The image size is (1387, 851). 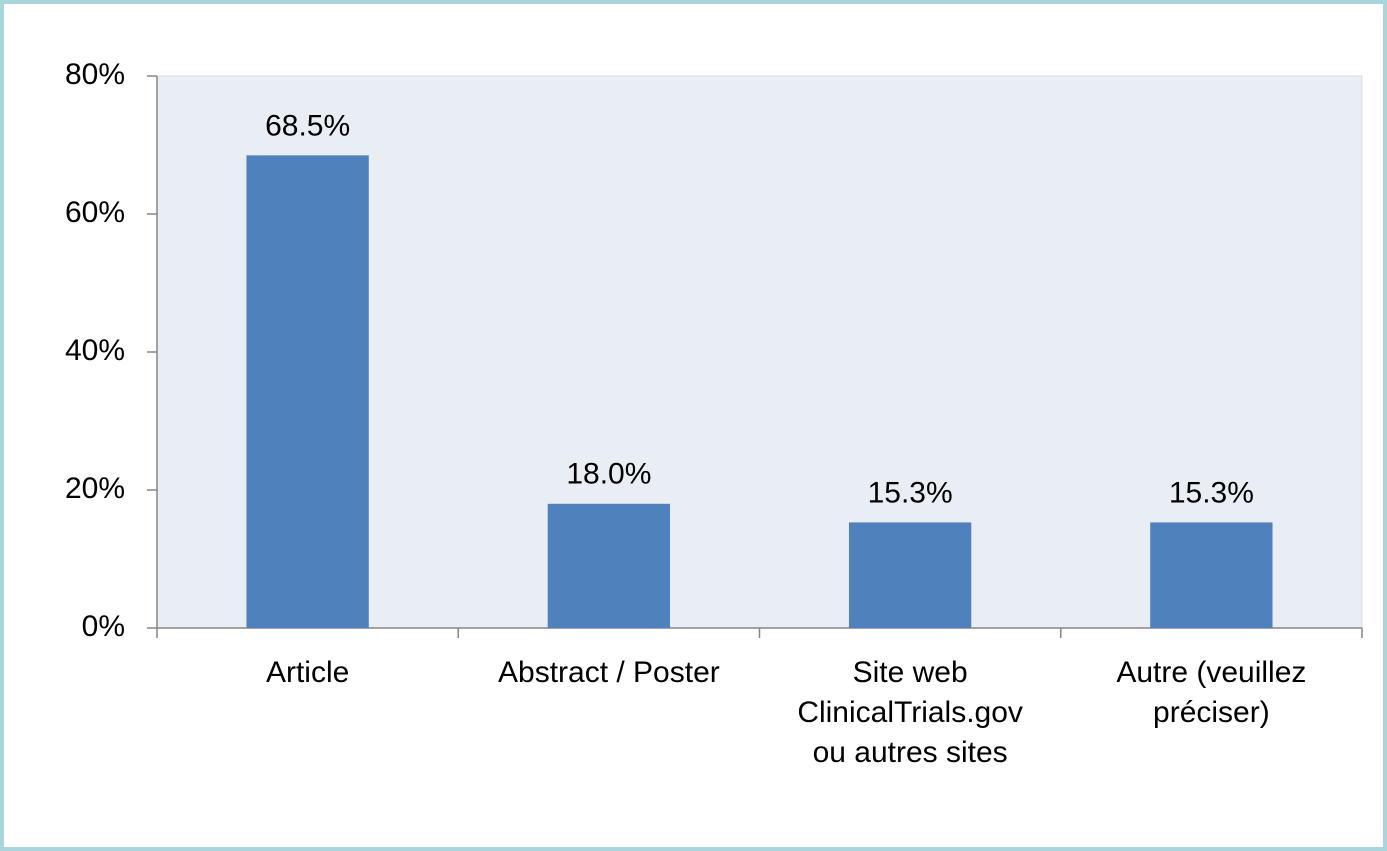 I want to click on y-tick-label: 60%, so click(x=95, y=212).